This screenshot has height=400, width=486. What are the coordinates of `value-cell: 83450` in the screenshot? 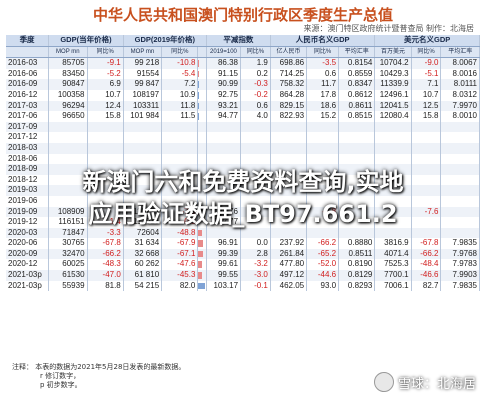 It's located at (68, 74).